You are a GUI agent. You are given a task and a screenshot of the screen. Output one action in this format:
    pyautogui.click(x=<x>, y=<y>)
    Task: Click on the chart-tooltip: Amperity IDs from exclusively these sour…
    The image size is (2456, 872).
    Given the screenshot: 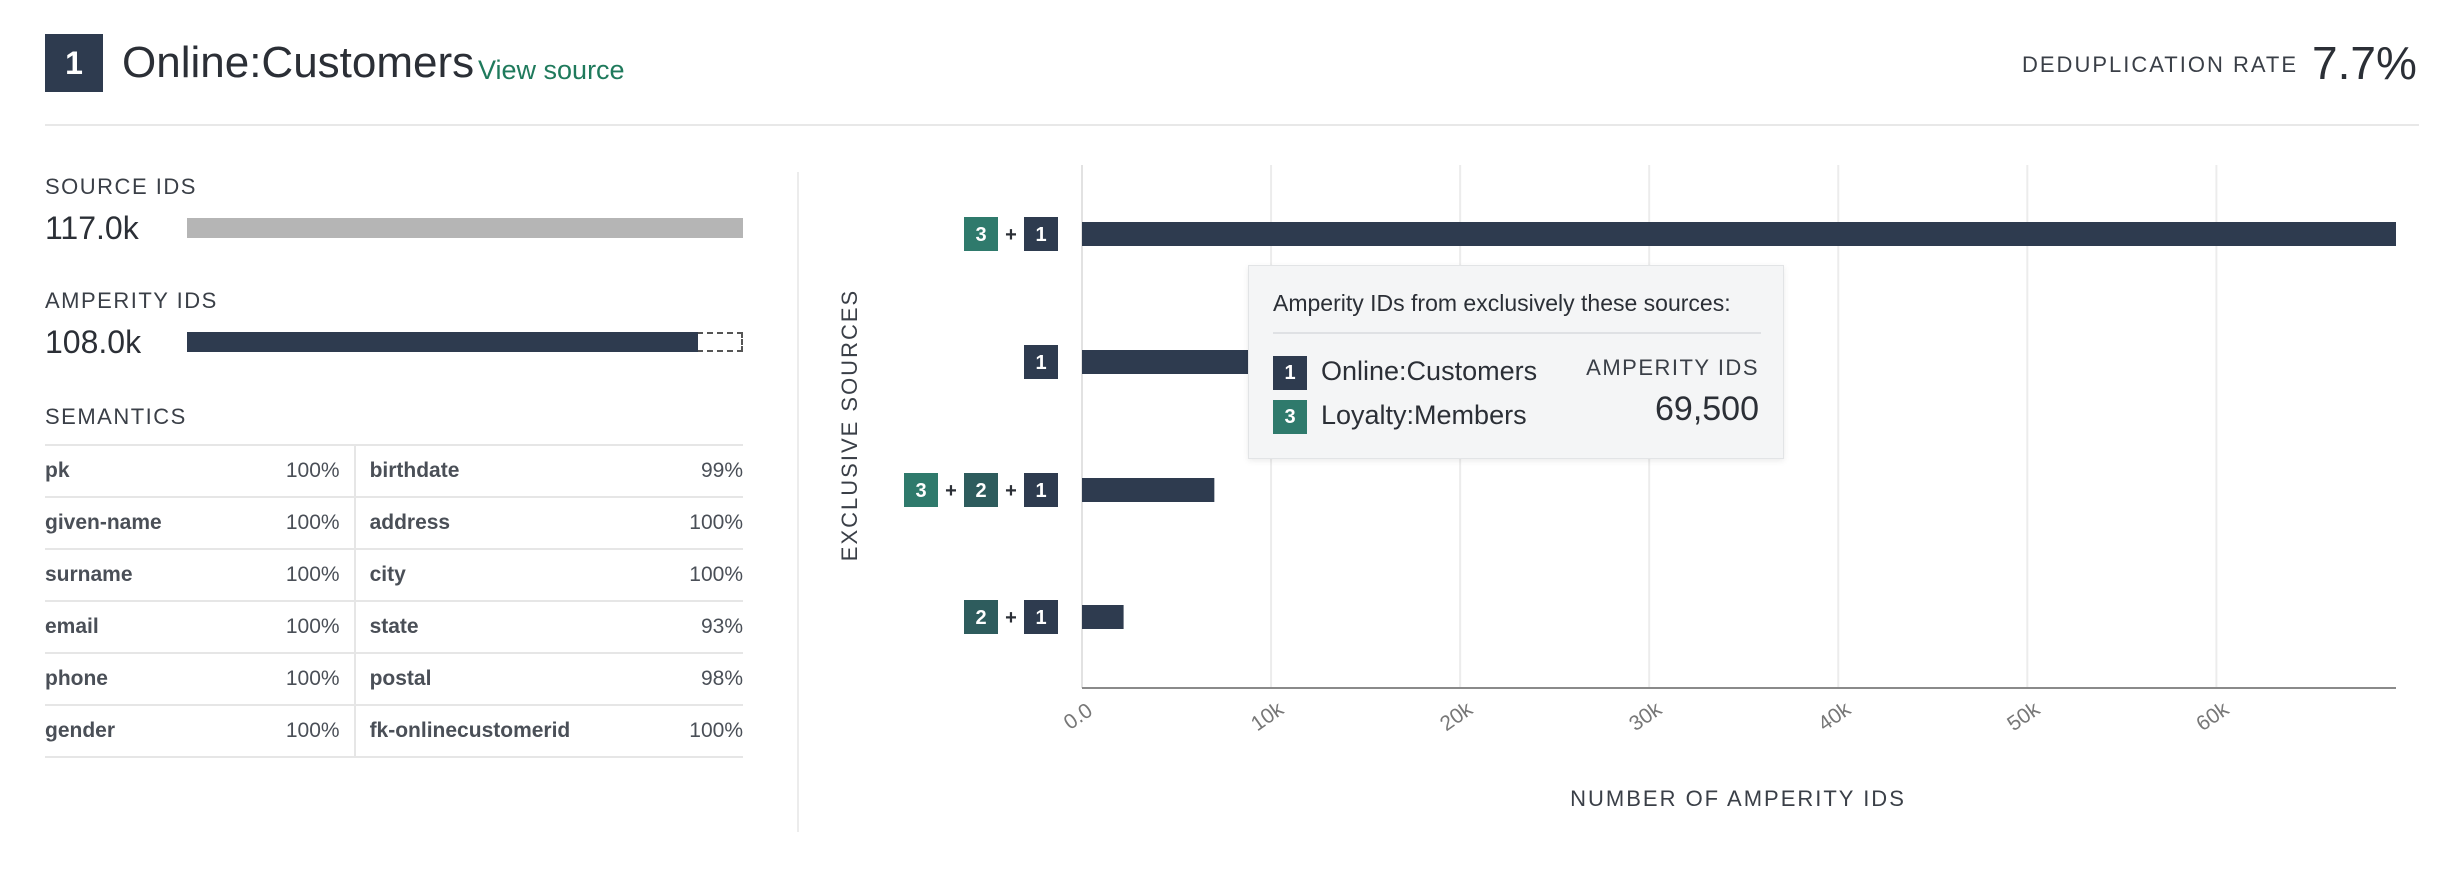 What is the action you would take?
    pyautogui.click(x=1516, y=362)
    